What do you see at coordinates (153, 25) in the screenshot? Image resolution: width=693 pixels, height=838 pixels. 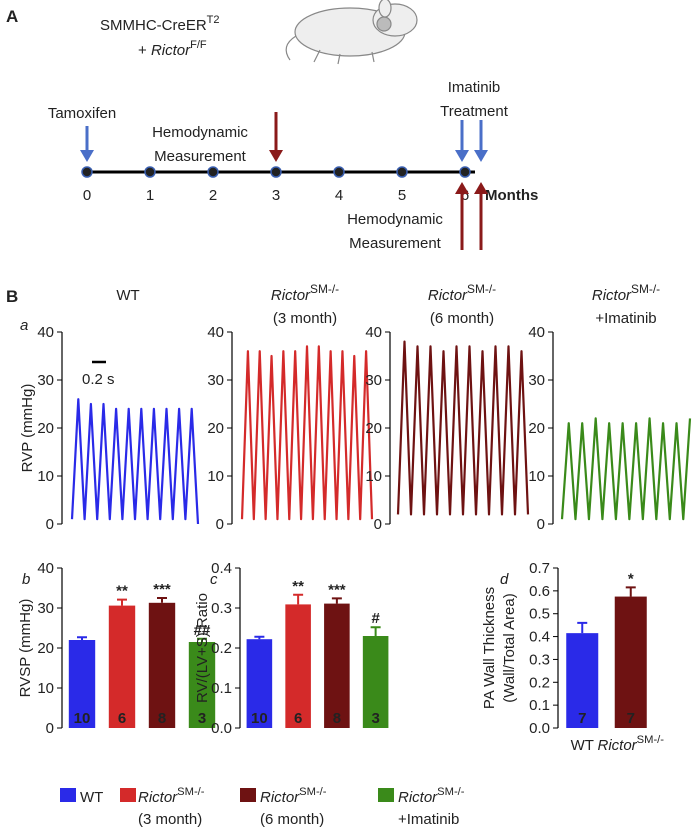 I see `text: SMMHC-CreER` at bounding box center [153, 25].